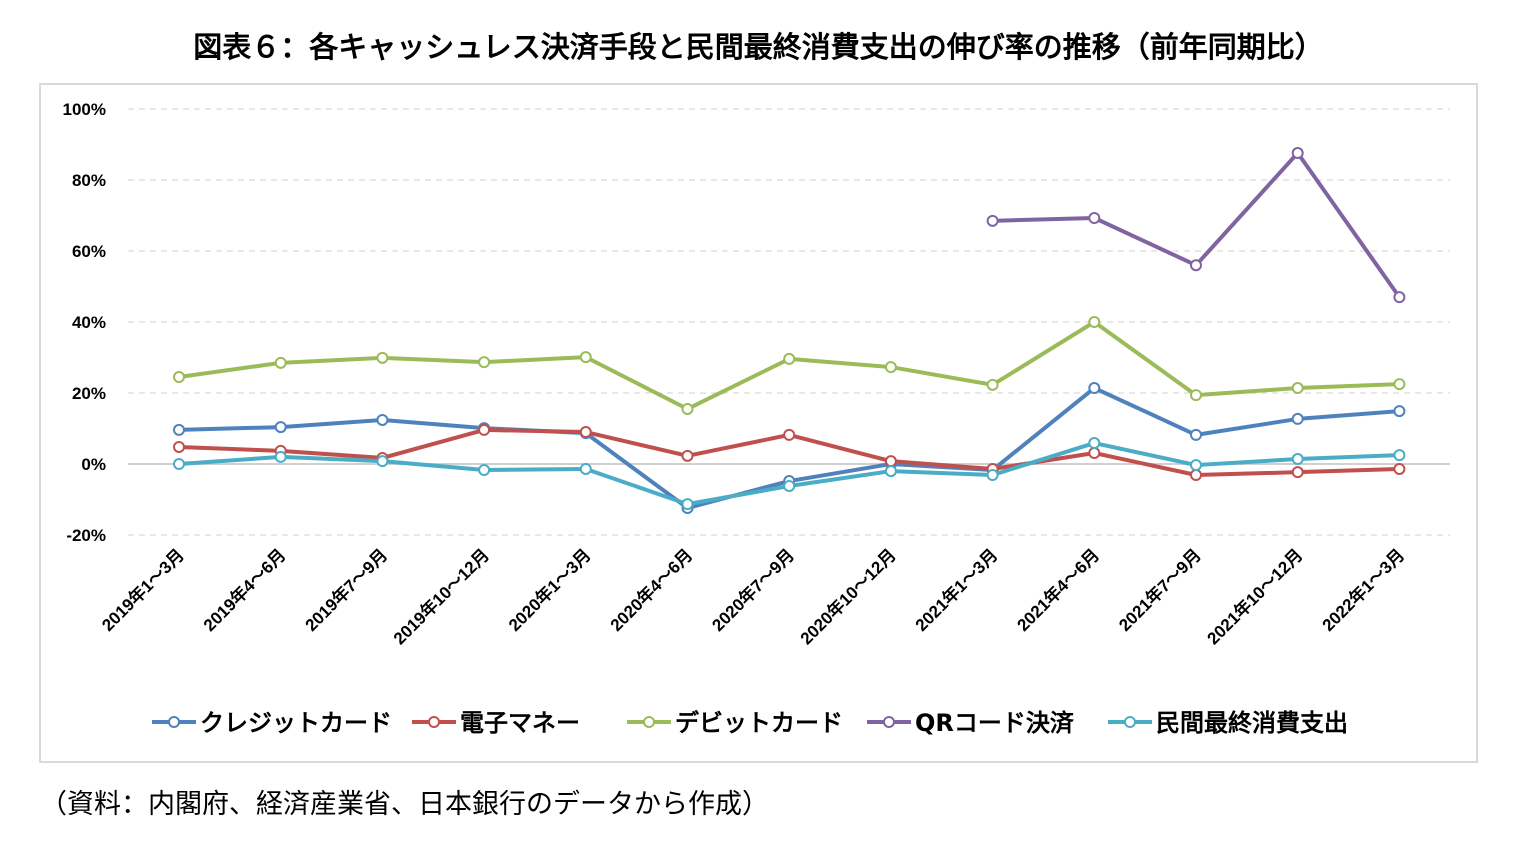  What do you see at coordinates (143, 590) in the screenshot?
I see `x-tick-label: 2019年1～3月` at bounding box center [143, 590].